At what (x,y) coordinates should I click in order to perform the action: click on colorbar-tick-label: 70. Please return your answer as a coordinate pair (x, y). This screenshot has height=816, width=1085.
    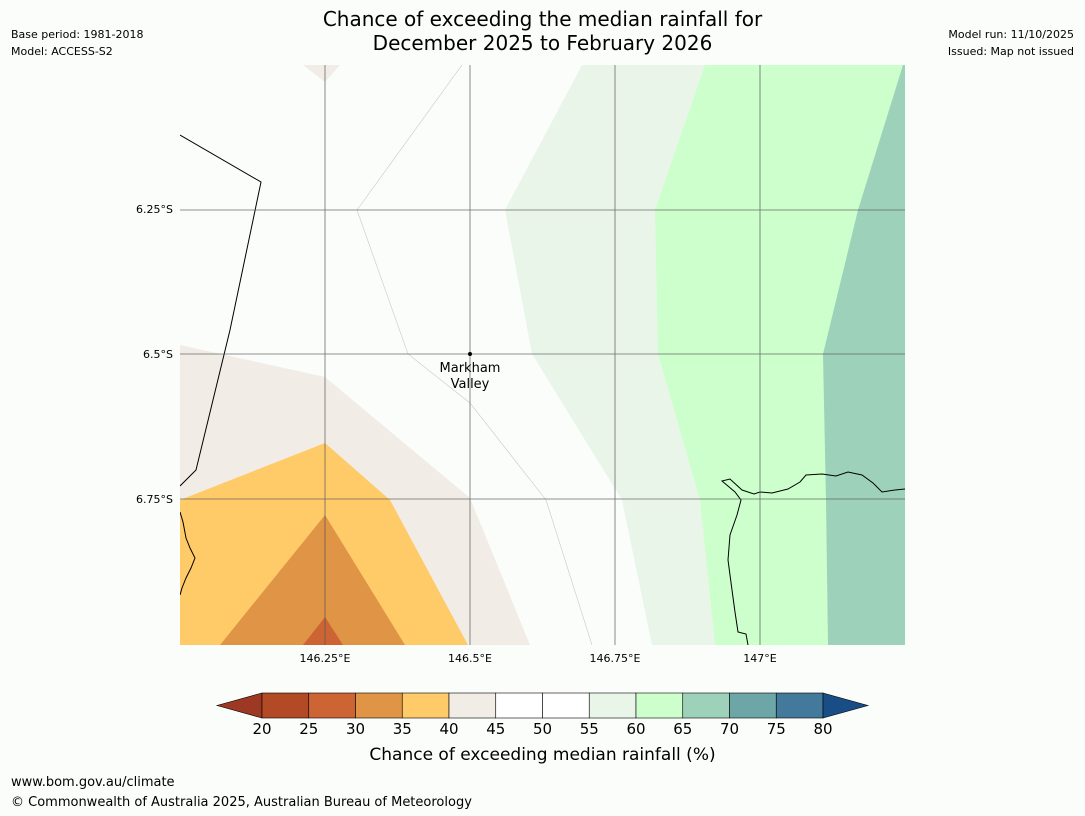
    Looking at the image, I should click on (729, 729).